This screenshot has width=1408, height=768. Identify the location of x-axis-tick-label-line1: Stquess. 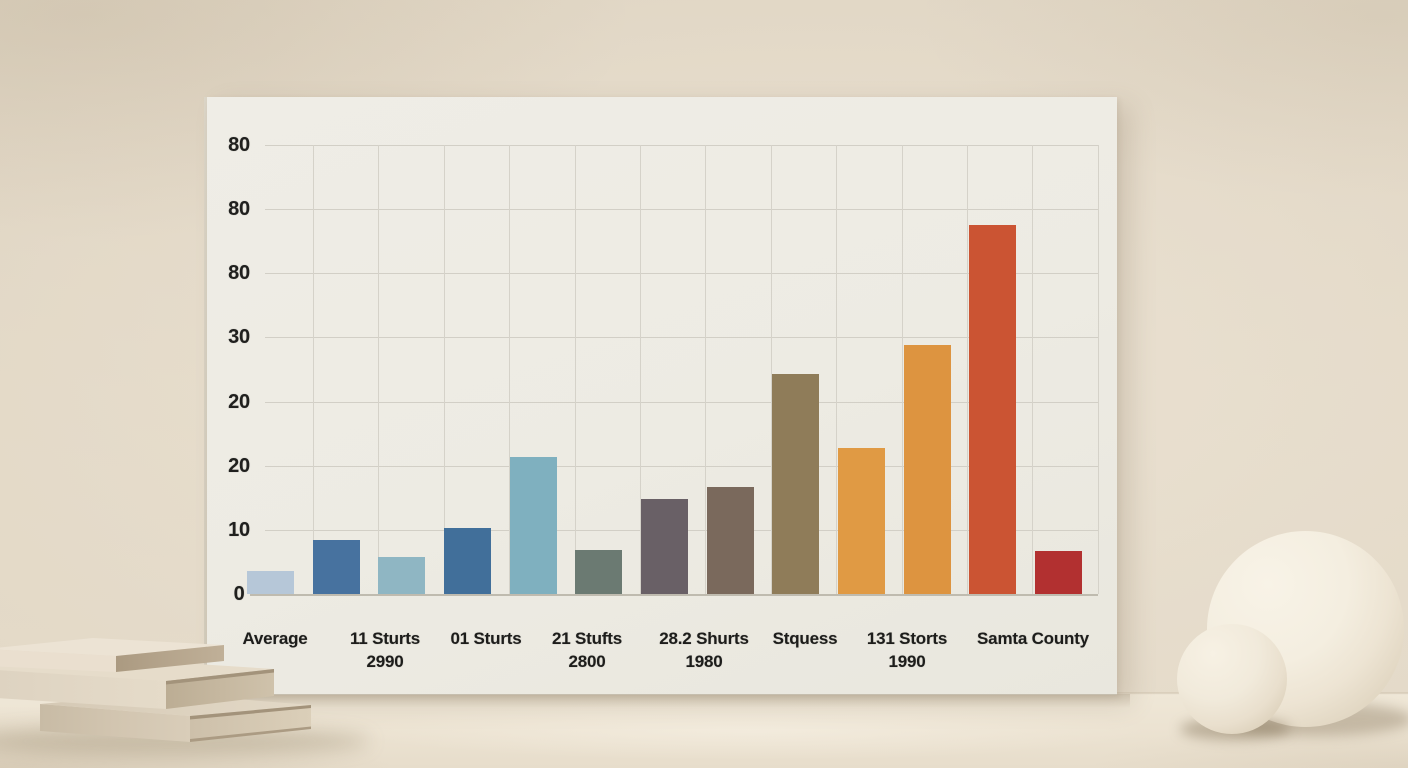
(805, 638).